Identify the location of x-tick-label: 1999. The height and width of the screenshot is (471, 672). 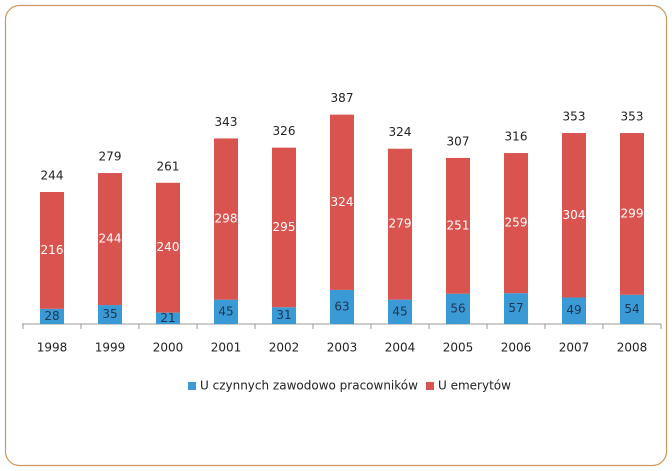
(110, 348).